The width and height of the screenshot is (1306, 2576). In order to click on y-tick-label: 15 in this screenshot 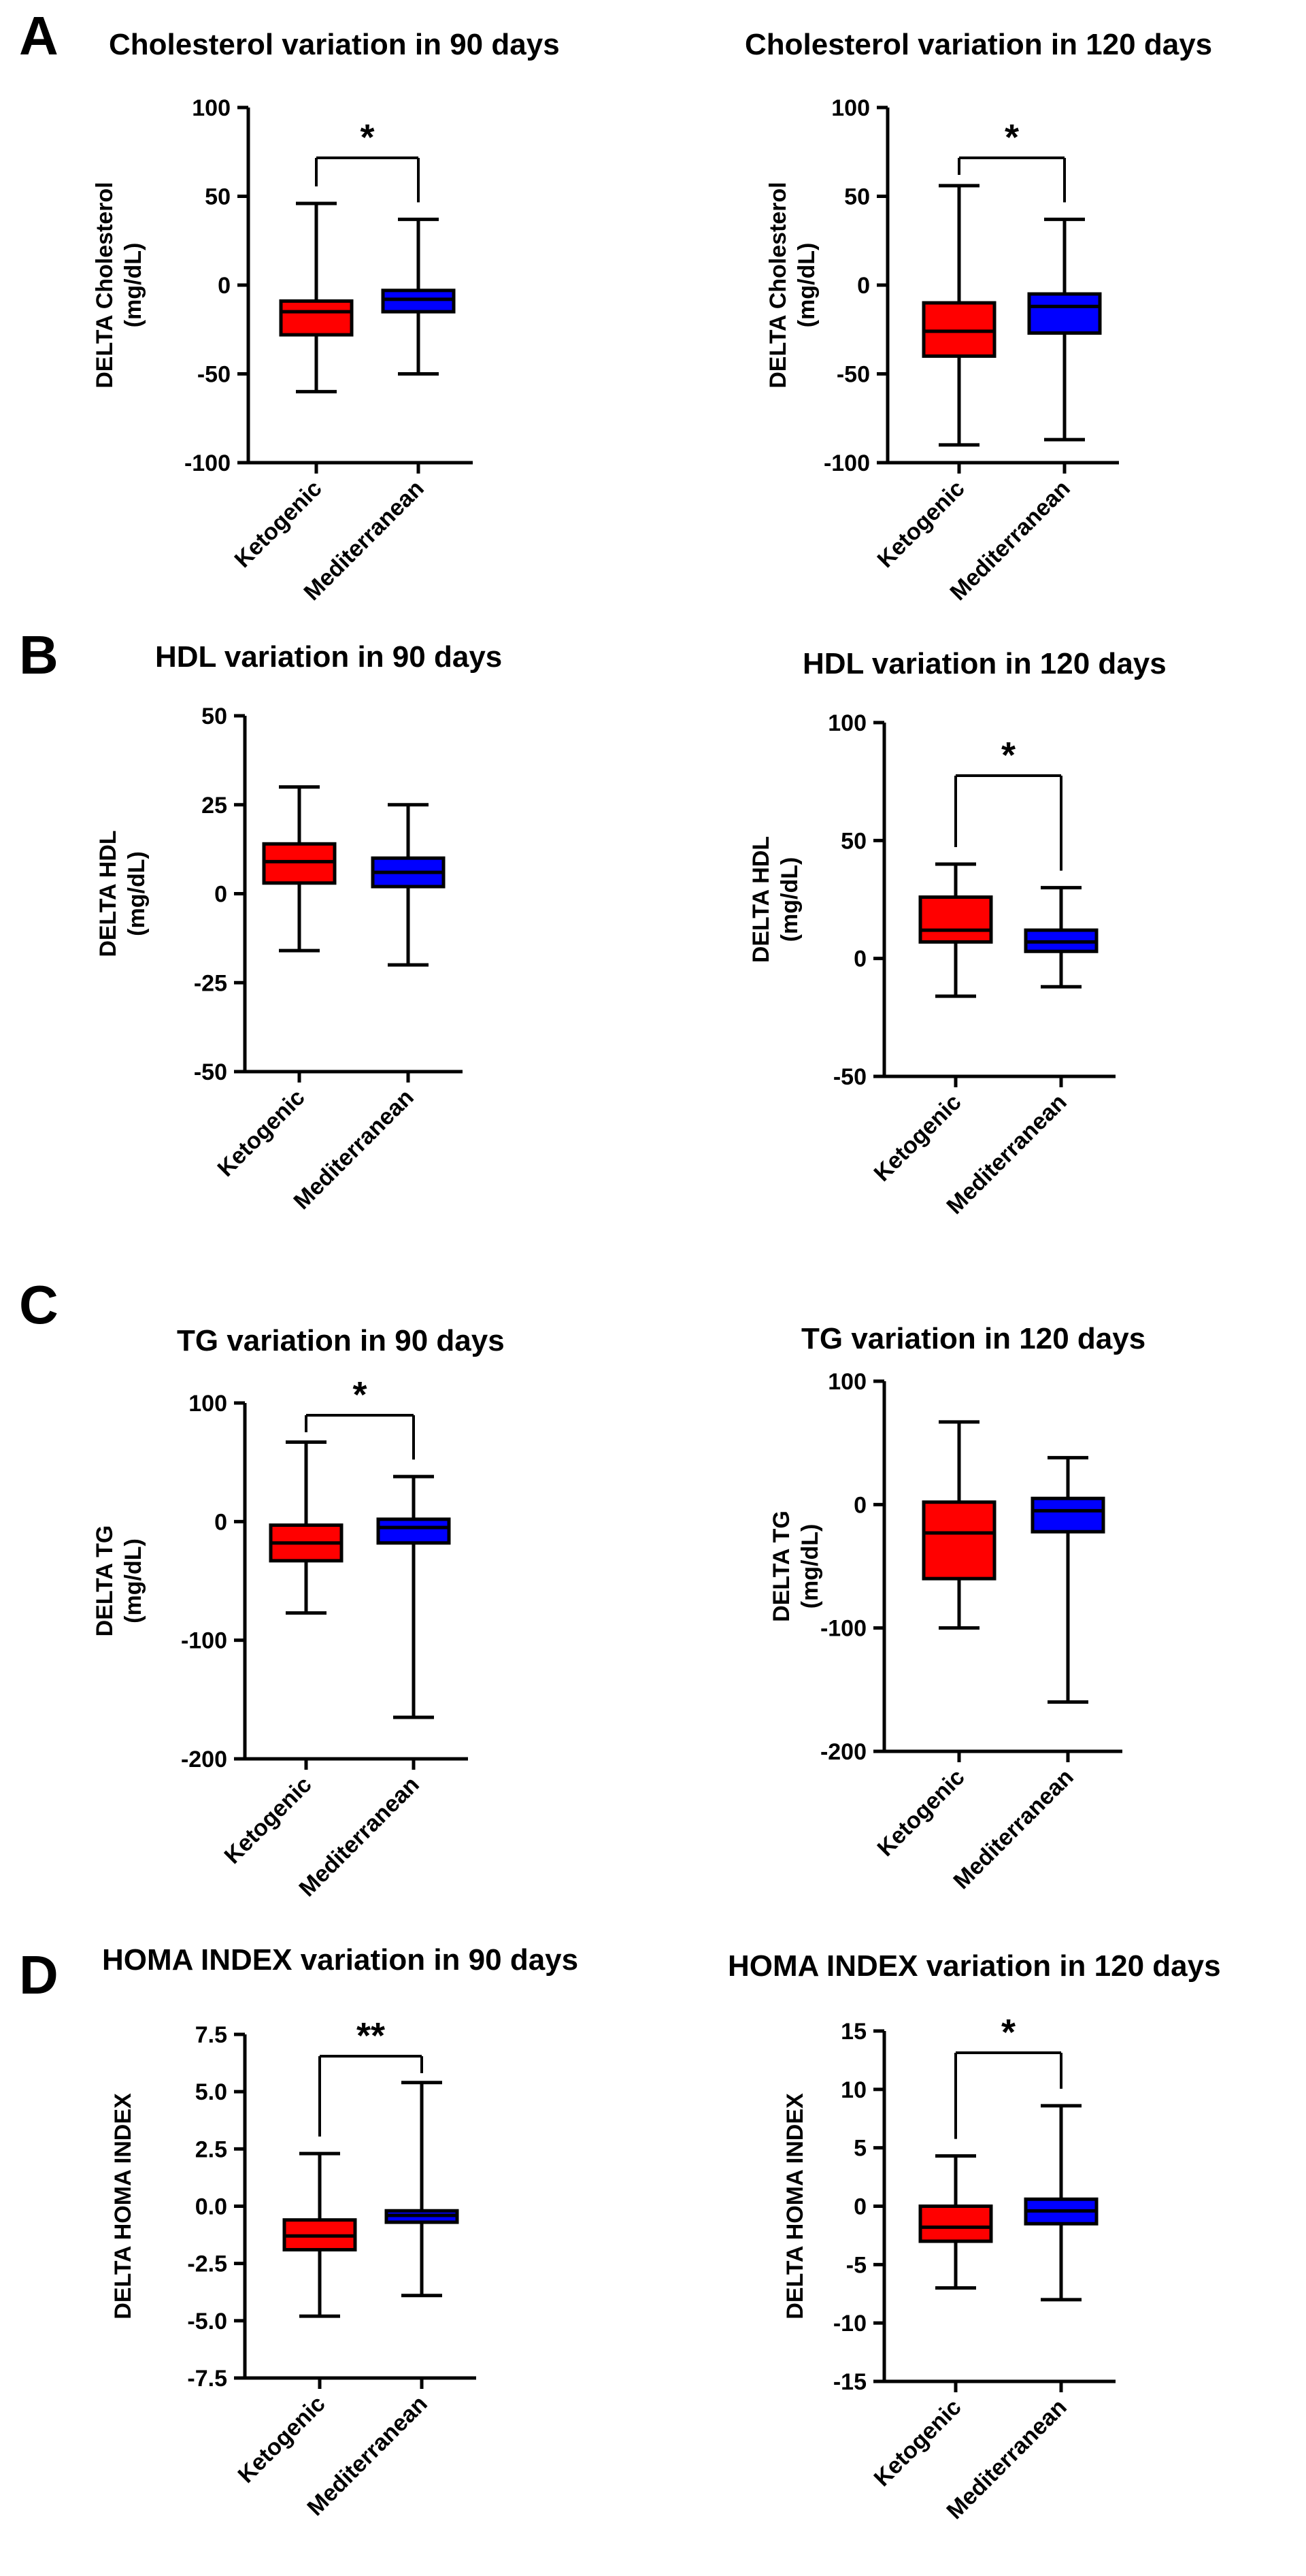, I will do `click(854, 2032)`.